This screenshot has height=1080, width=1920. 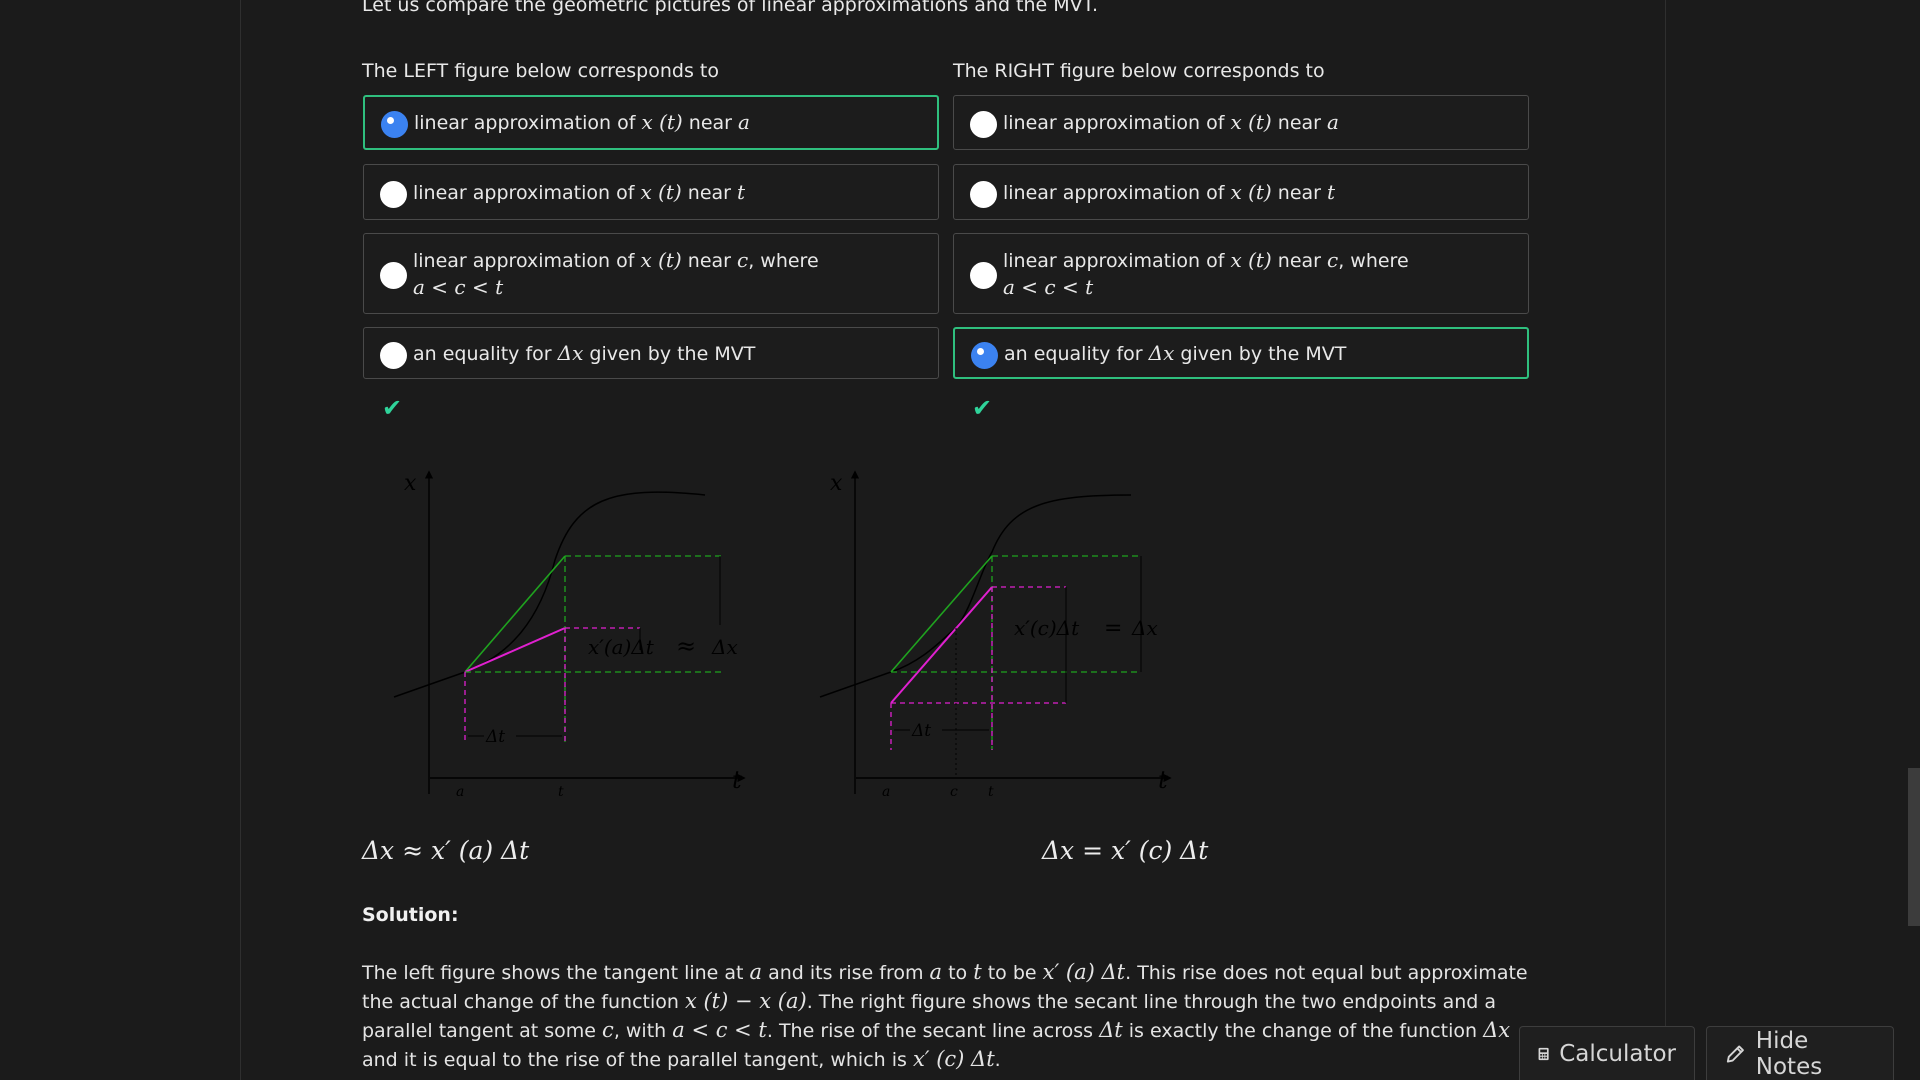 I want to click on hide-notes-label: Hide Notes, so click(x=1789, y=1053).